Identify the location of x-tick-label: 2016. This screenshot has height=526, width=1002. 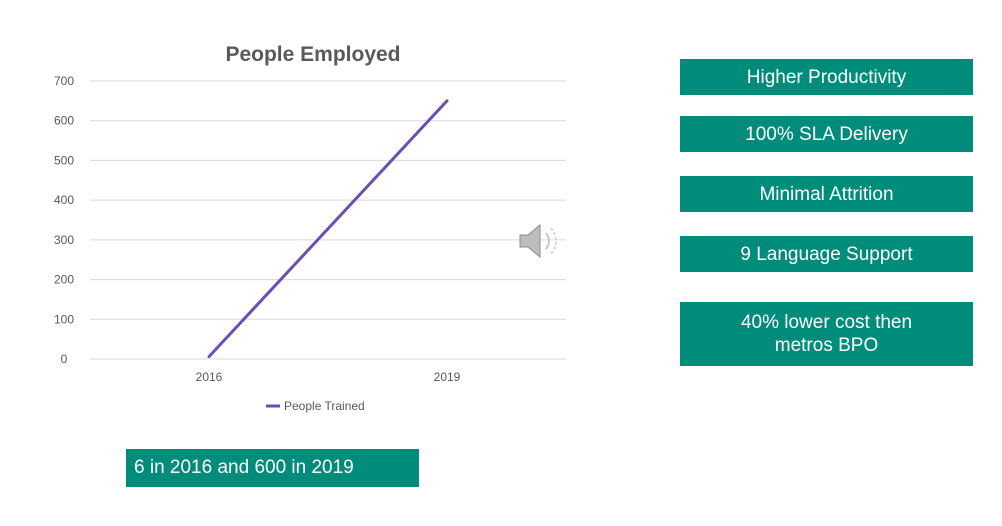
(209, 377).